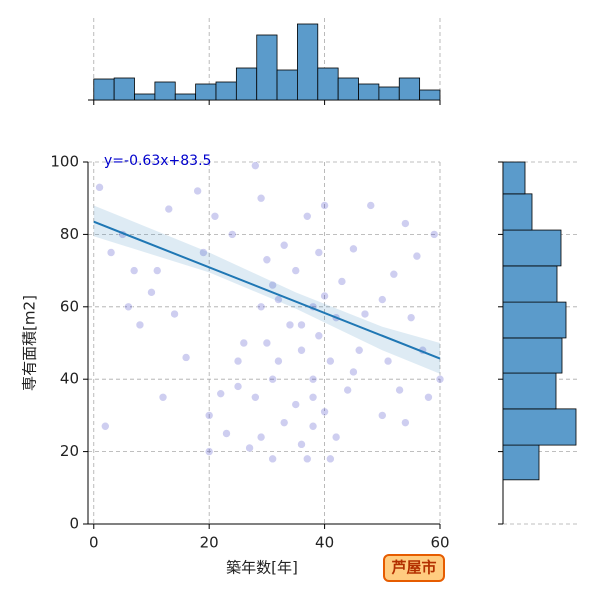 The width and height of the screenshot is (600, 604). I want to click on x-tick-label: 0, so click(94, 543).